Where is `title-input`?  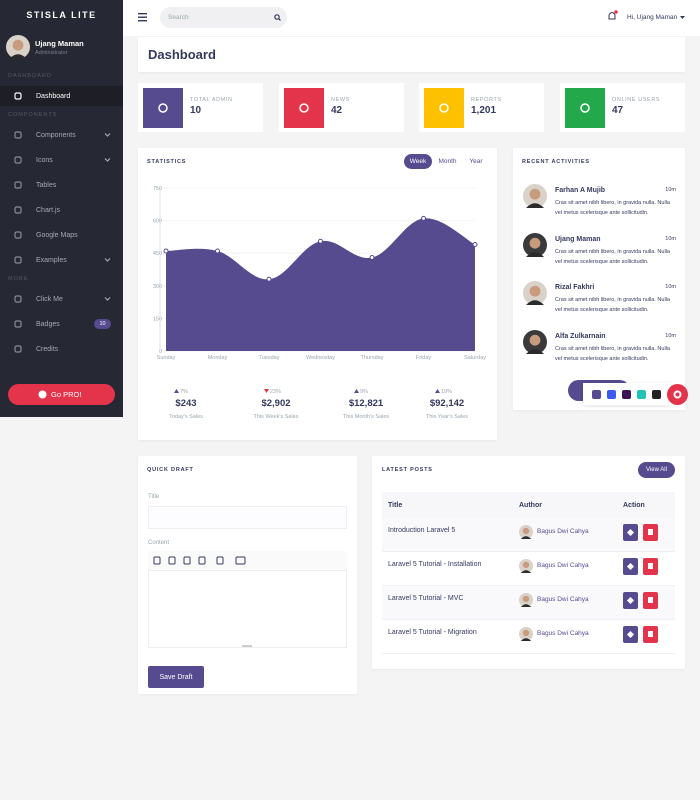 title-input is located at coordinates (247, 517).